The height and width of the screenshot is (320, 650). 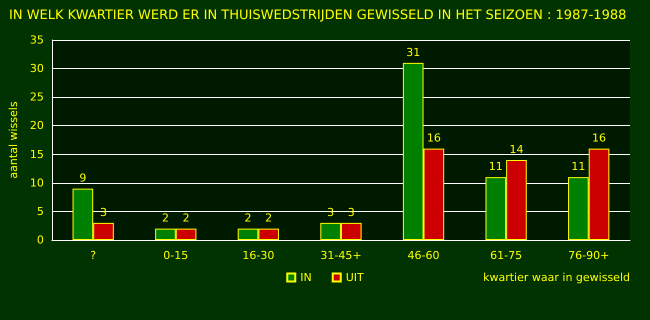 What do you see at coordinates (40, 240) in the screenshot?
I see `y-tick-label: 0` at bounding box center [40, 240].